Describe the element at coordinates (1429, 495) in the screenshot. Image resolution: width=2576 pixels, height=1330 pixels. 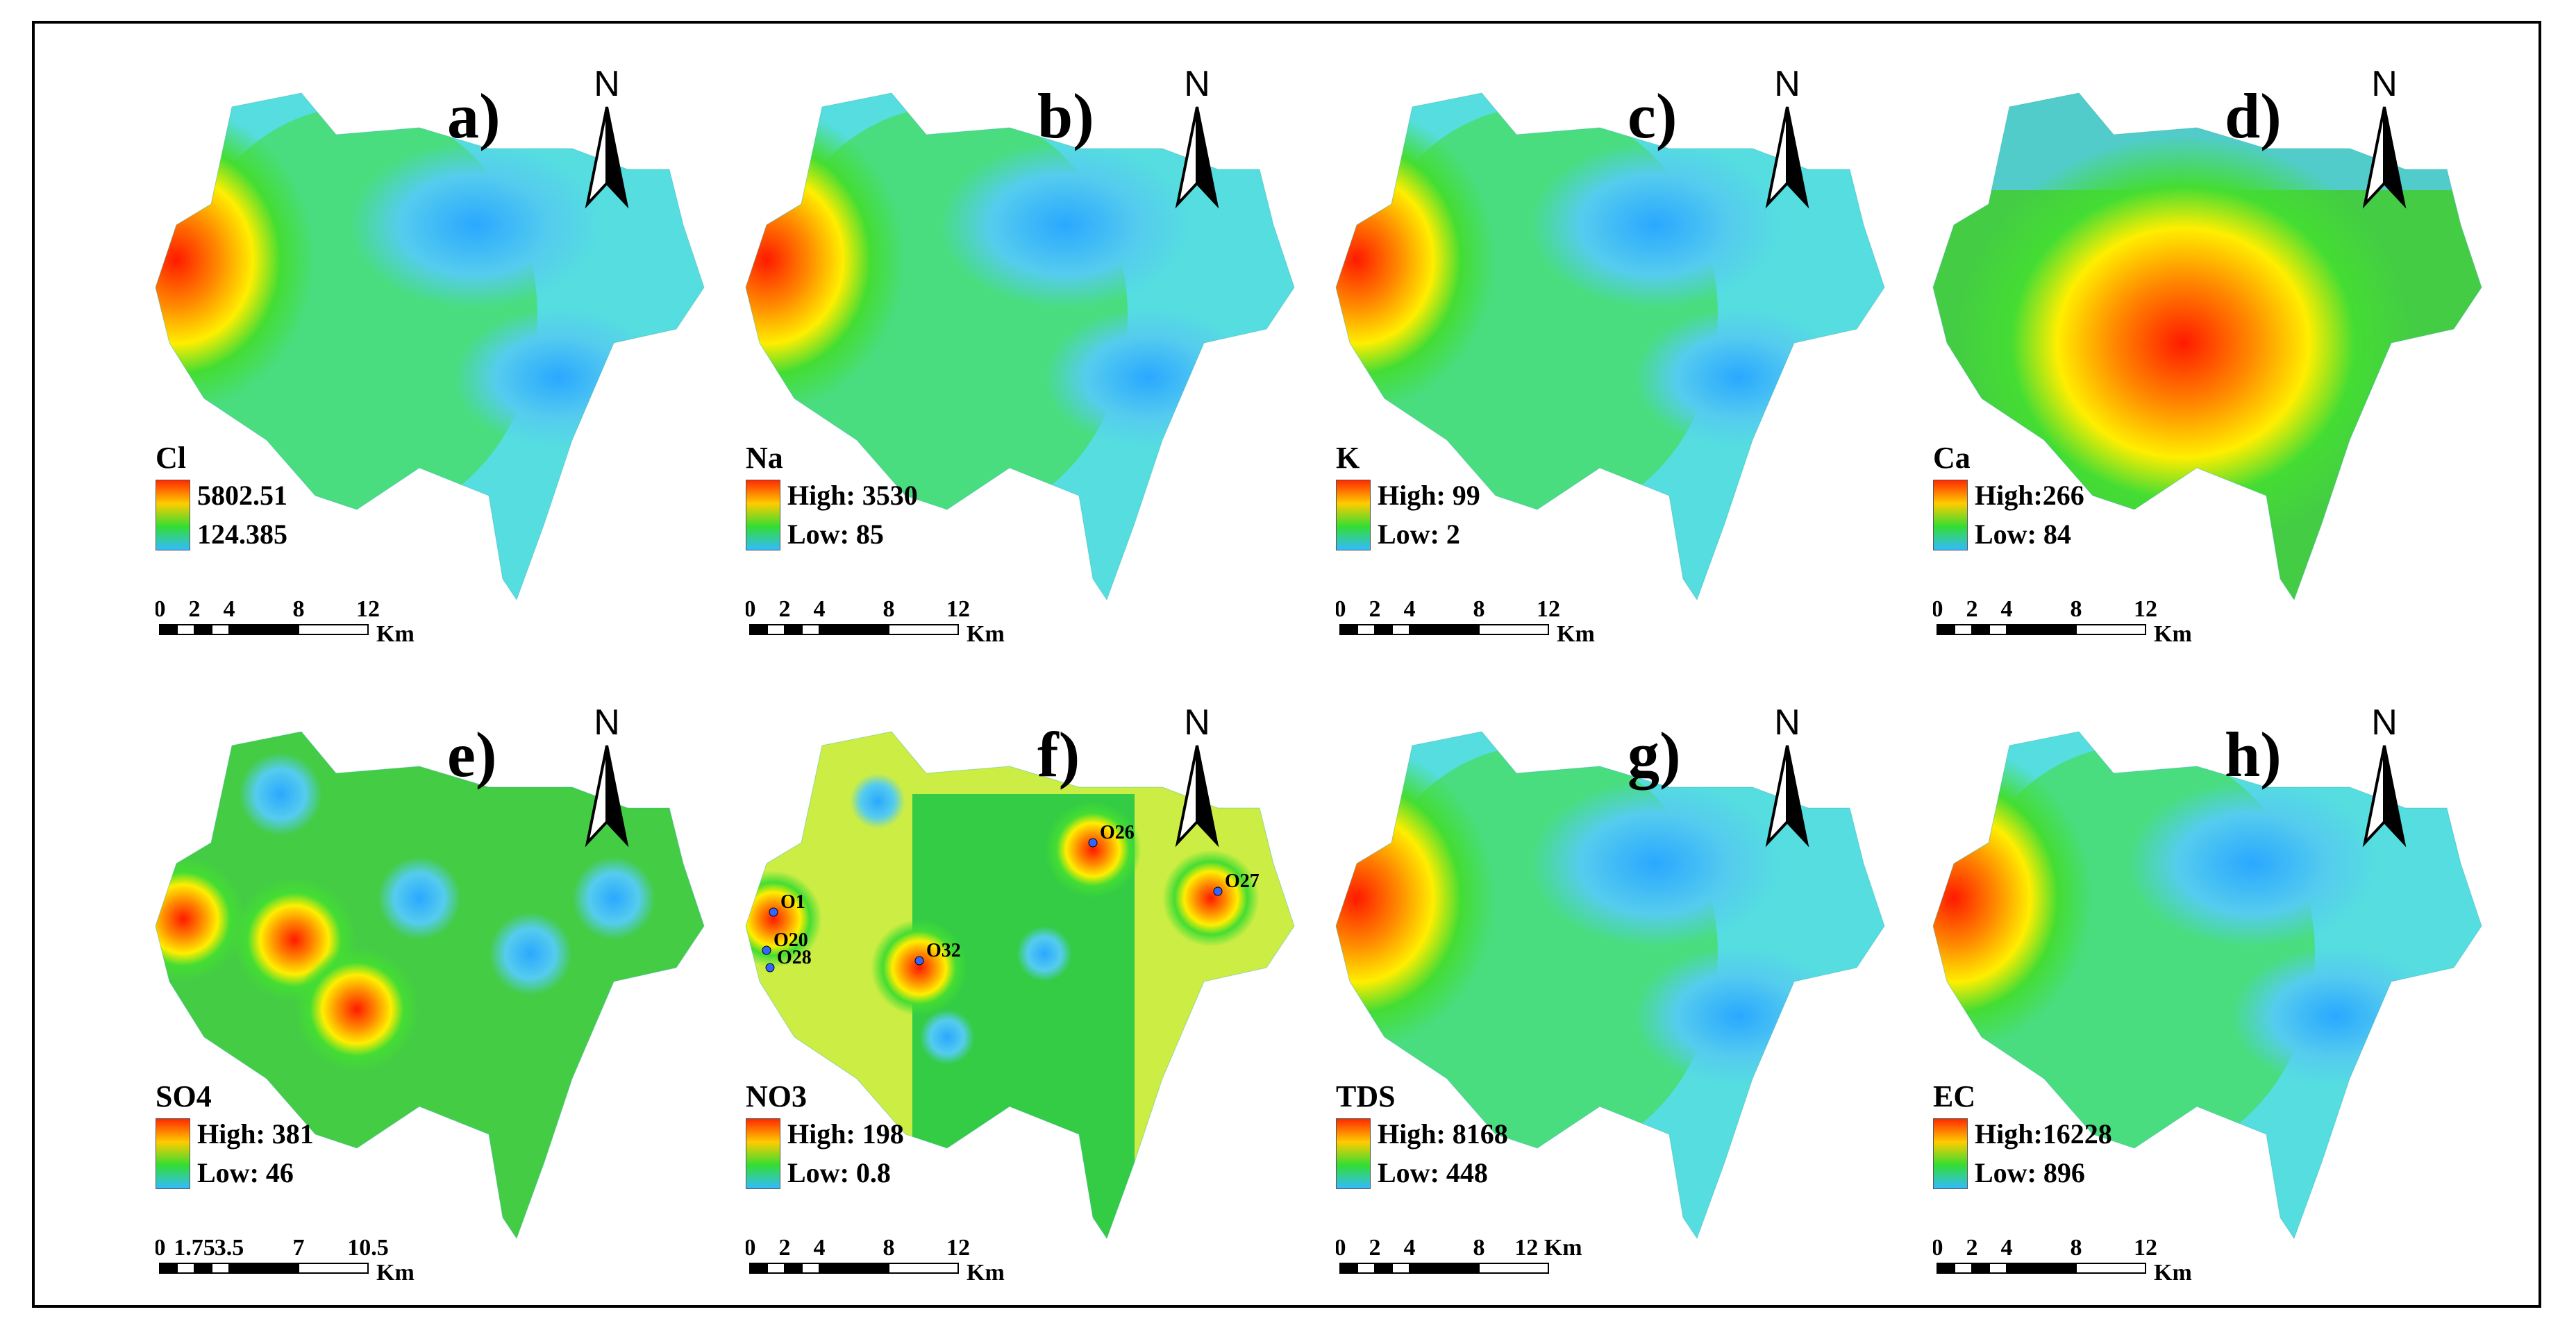
I see `legend-high: High: 99` at that location.